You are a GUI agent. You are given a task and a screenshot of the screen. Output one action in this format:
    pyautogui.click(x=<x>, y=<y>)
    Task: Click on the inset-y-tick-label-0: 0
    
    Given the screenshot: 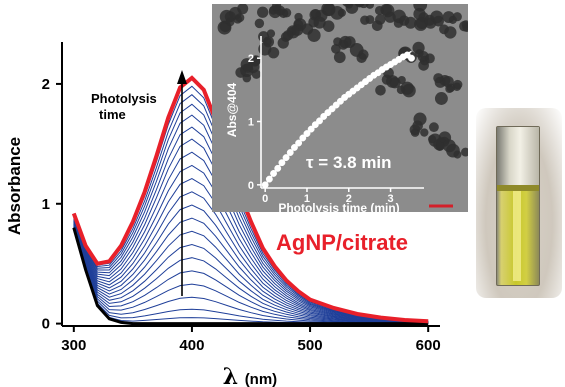 What is the action you would take?
    pyautogui.click(x=251, y=186)
    